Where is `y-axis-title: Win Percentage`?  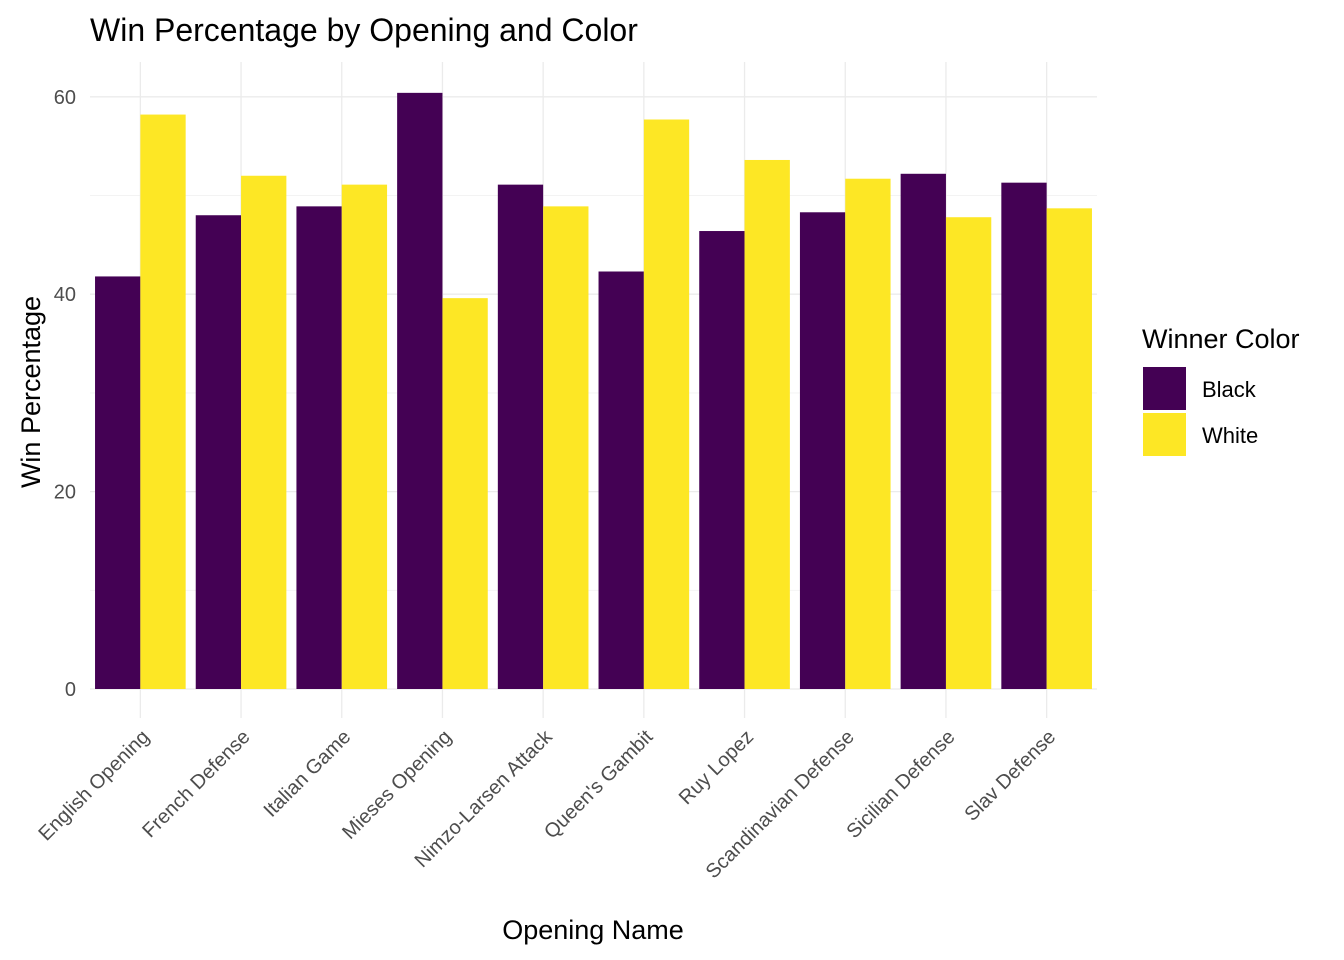 y-axis-title: Win Percentage is located at coordinates (31, 392).